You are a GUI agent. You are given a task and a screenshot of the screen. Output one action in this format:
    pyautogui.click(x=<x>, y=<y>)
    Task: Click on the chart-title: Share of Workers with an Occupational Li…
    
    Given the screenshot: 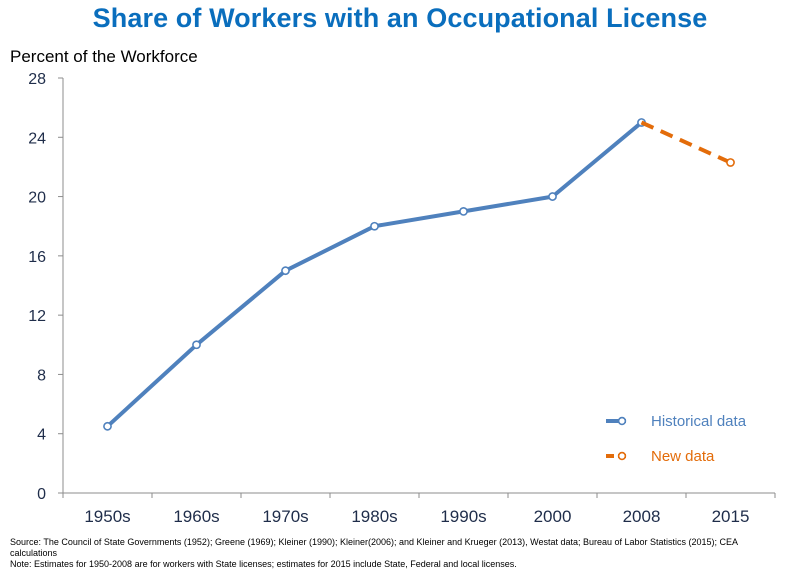 What is the action you would take?
    pyautogui.click(x=400, y=18)
    